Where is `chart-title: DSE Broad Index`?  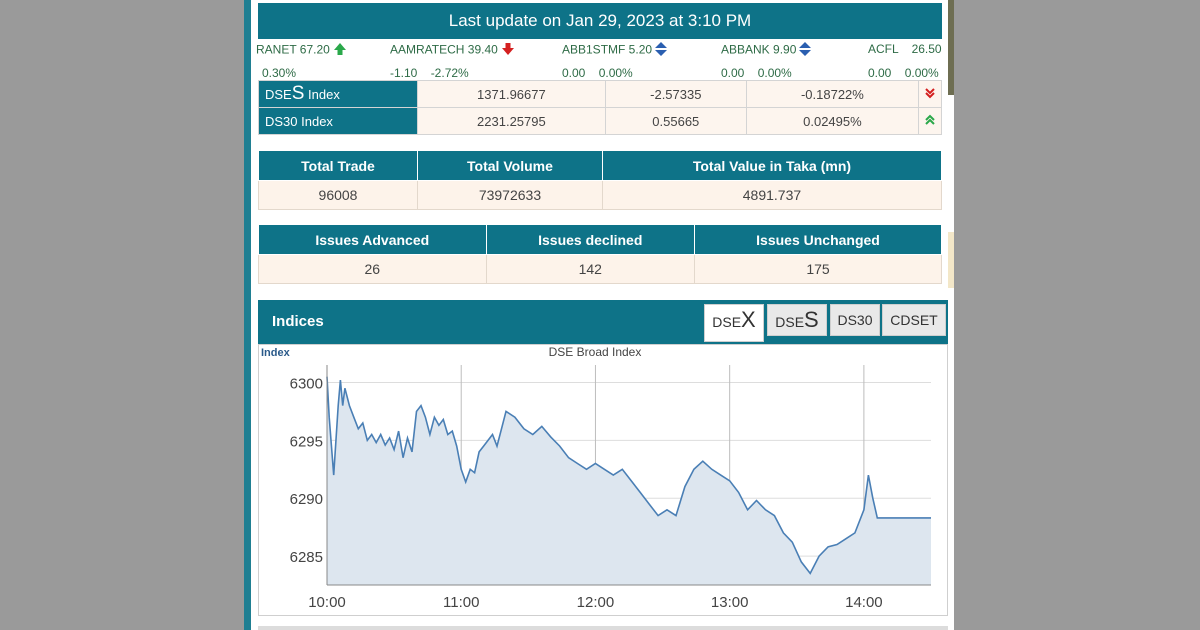 chart-title: DSE Broad Index is located at coordinates (595, 352).